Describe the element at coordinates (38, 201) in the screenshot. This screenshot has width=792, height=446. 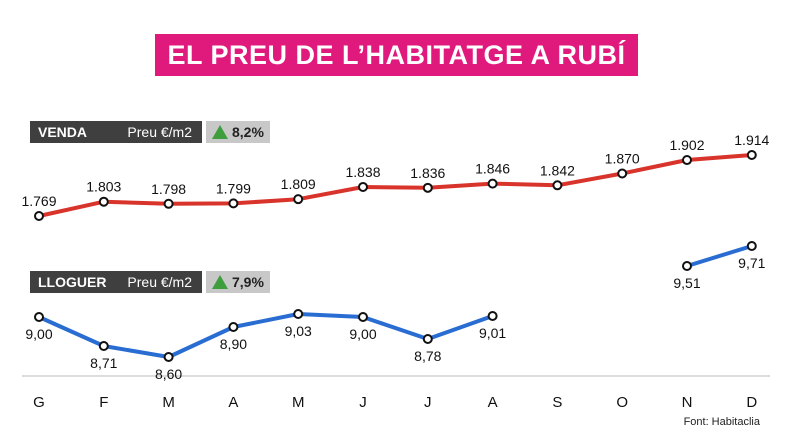
I see `venda-data-label: 1.769` at that location.